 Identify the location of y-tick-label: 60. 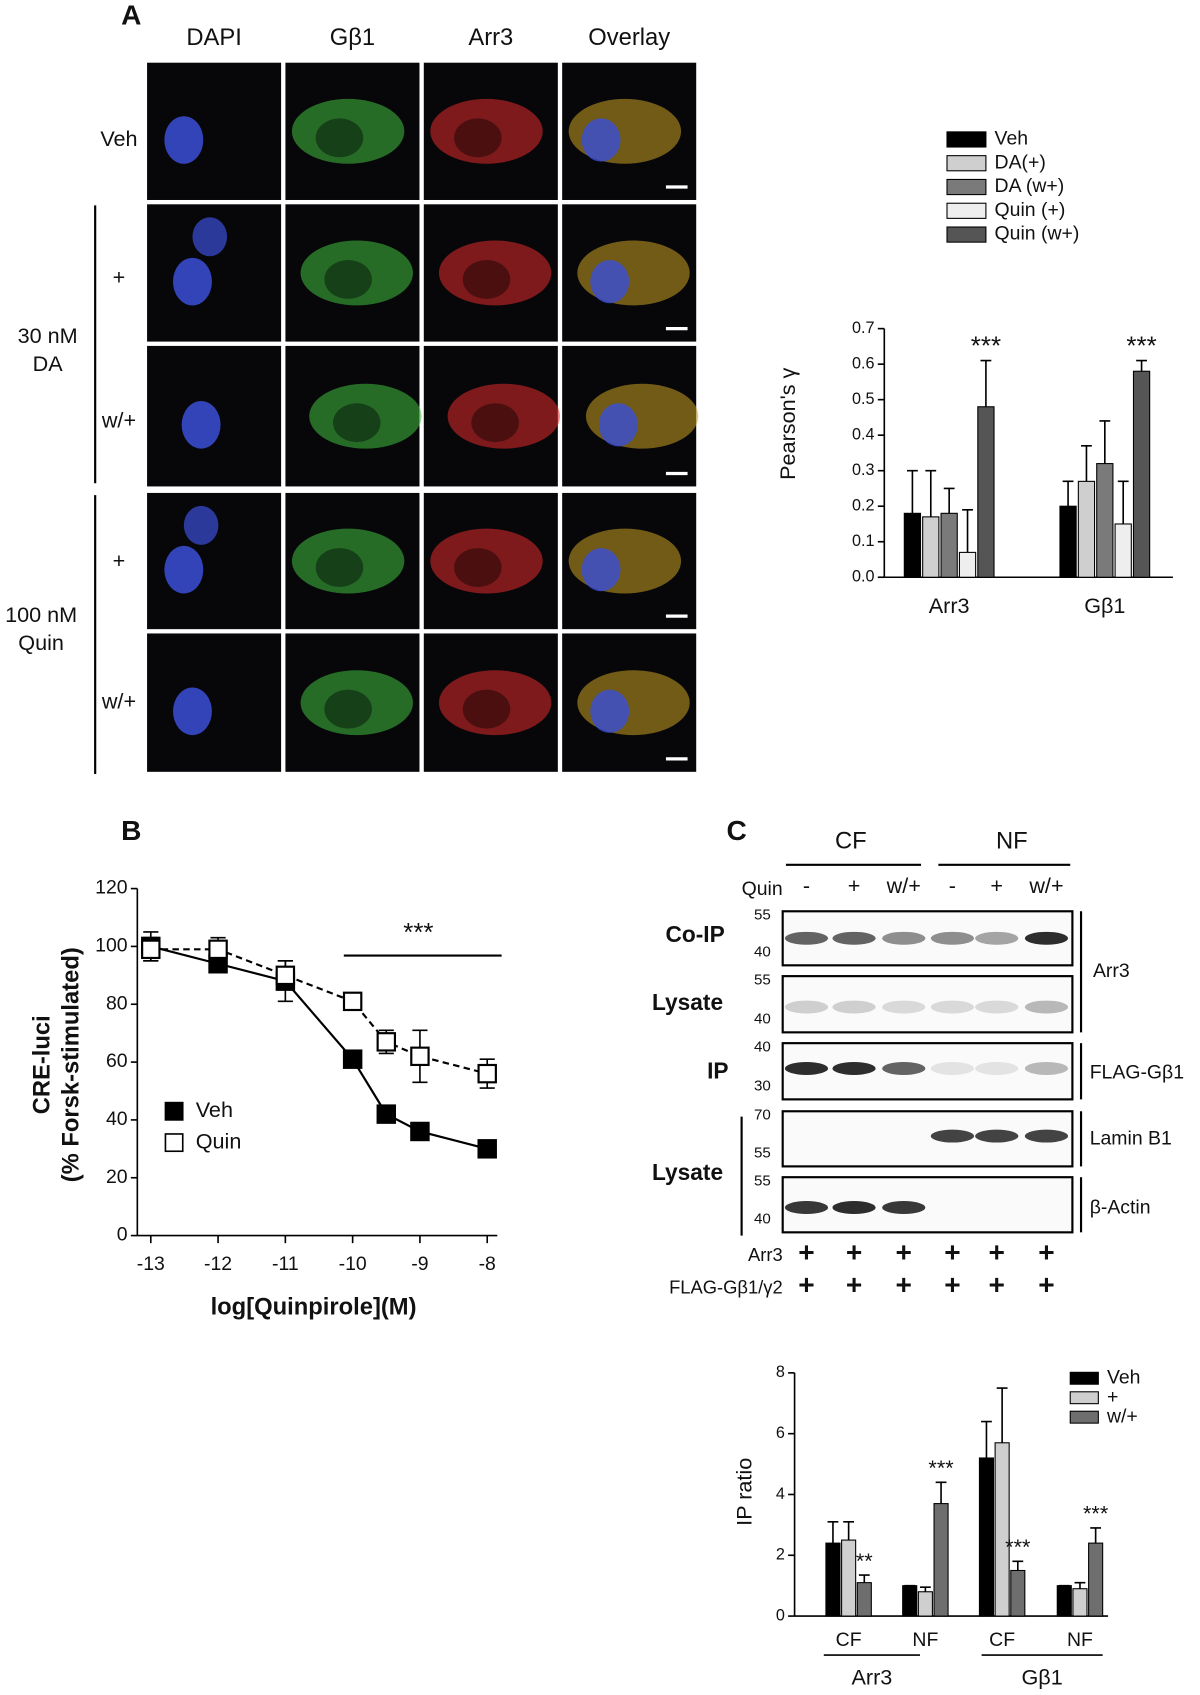
(117, 1061).